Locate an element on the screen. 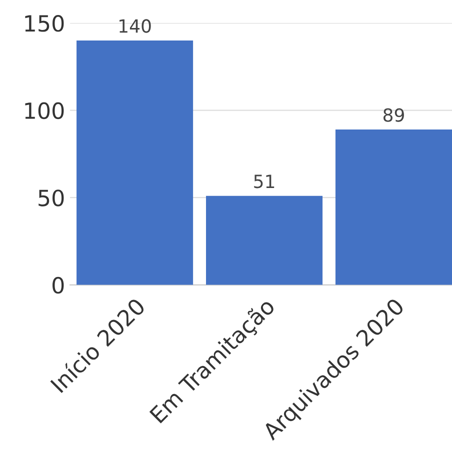  data-label: 140 is located at coordinates (135, 26).